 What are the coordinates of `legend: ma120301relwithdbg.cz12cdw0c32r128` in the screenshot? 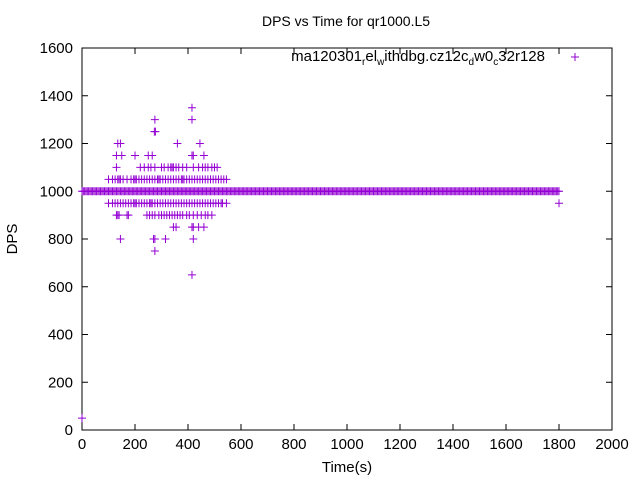 It's located at (435, 58).